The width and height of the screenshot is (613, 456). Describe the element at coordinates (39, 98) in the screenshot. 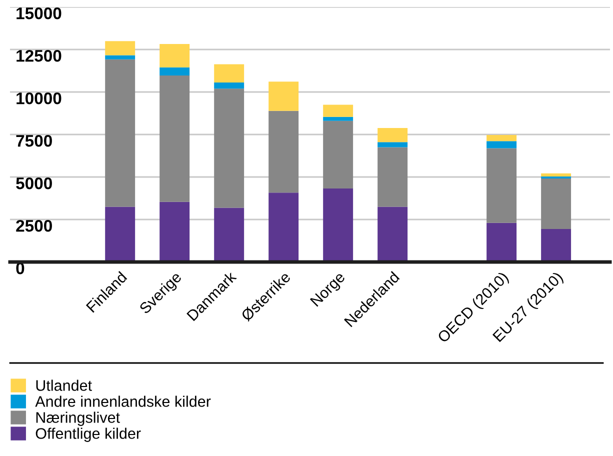

I see `y-tick-label: 10000` at that location.